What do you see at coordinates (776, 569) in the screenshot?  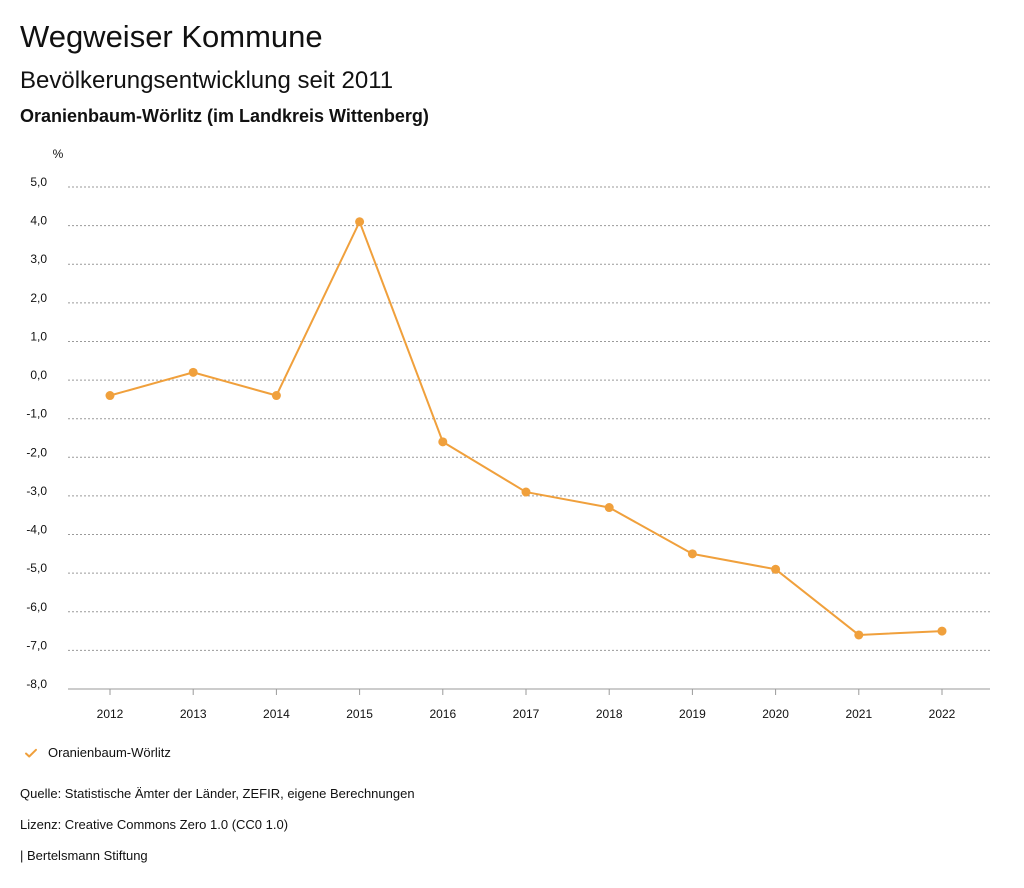 I see `data-point-2020` at bounding box center [776, 569].